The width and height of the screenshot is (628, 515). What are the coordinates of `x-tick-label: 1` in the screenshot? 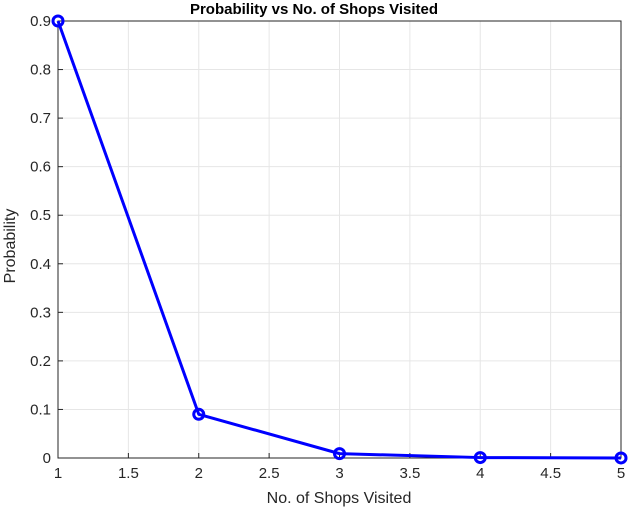 It's located at (58, 473).